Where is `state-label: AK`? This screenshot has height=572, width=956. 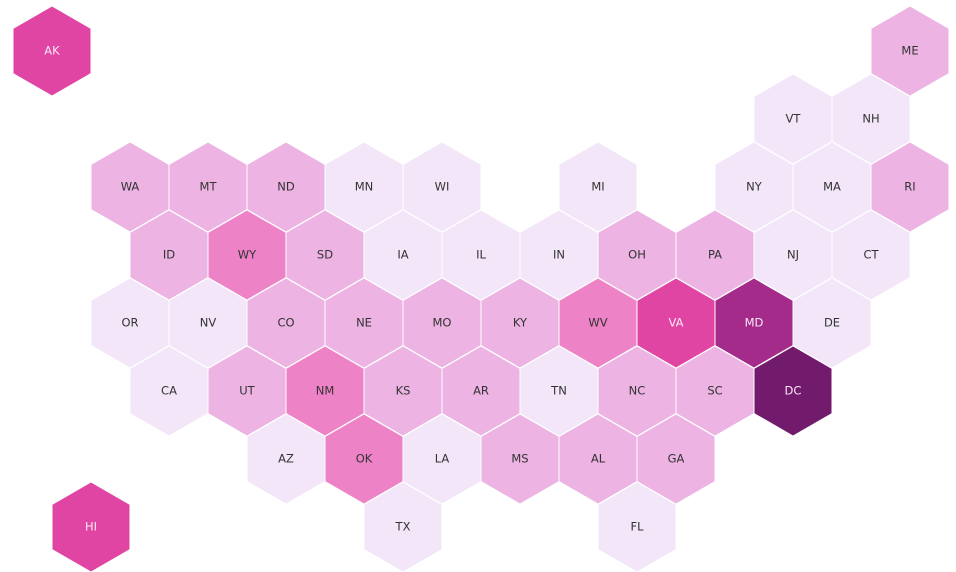
state-label: AK is located at coordinates (52, 51).